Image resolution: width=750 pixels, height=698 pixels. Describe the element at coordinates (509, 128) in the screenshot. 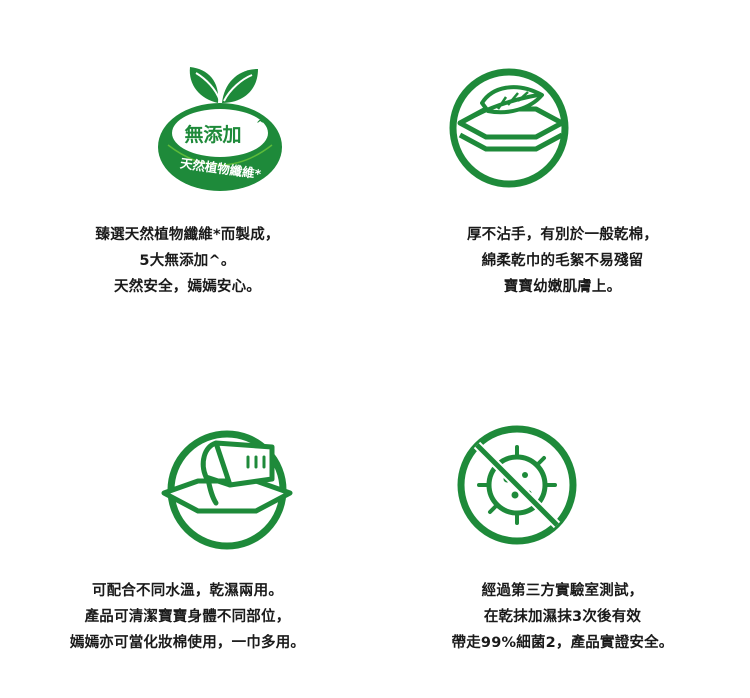

I see `soft-feather-icon` at that location.